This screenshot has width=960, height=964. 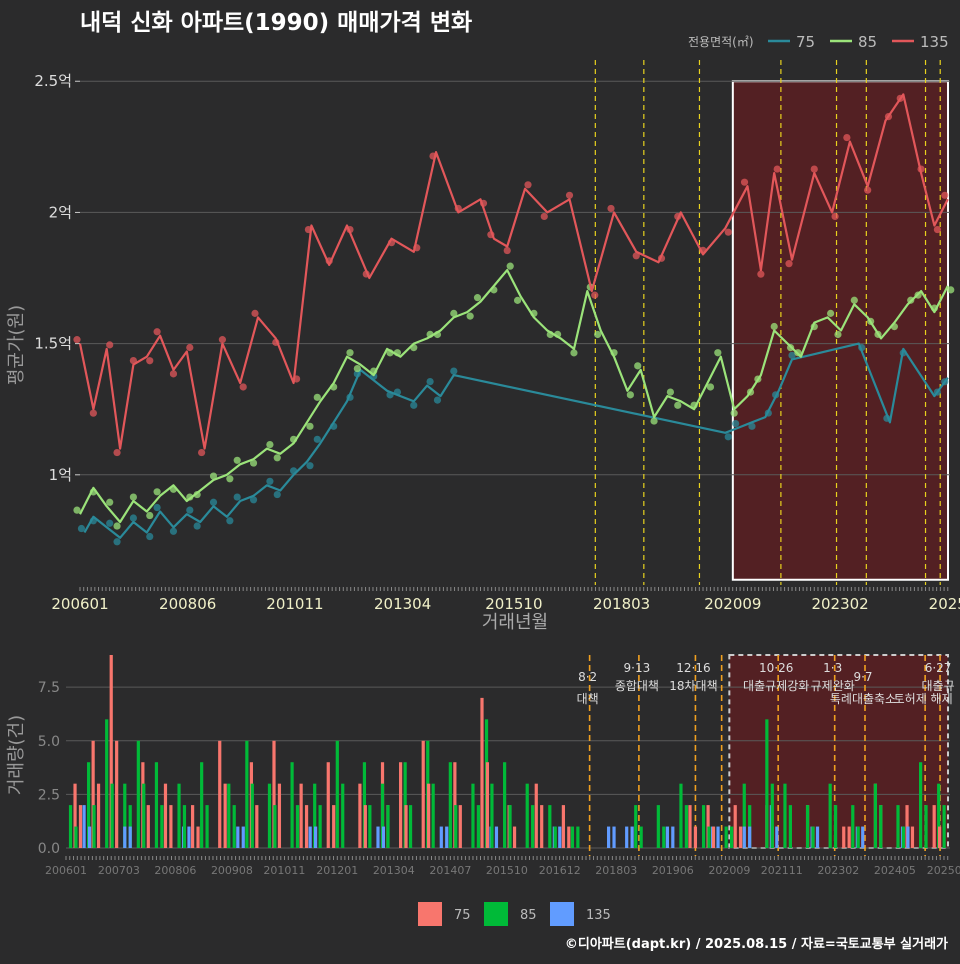 What do you see at coordinates (450, 870) in the screenshot?
I see `volume-x-tick-label: 201407` at bounding box center [450, 870].